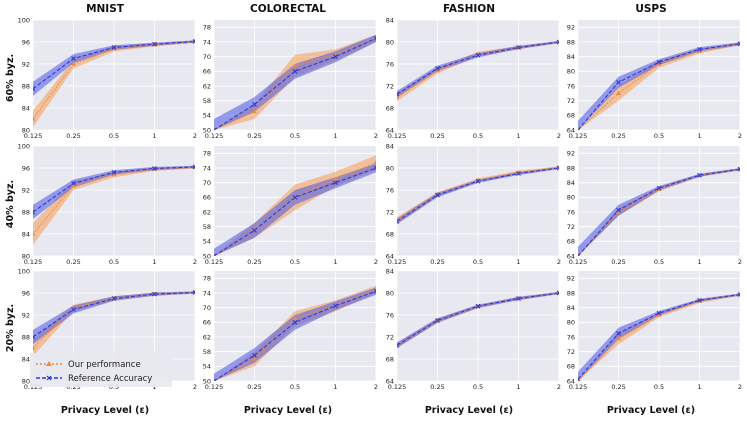 The image size is (747, 421). What do you see at coordinates (288, 410) in the screenshot?
I see `xlabel-col-1: Privacy Level (ε)` at bounding box center [288, 410].